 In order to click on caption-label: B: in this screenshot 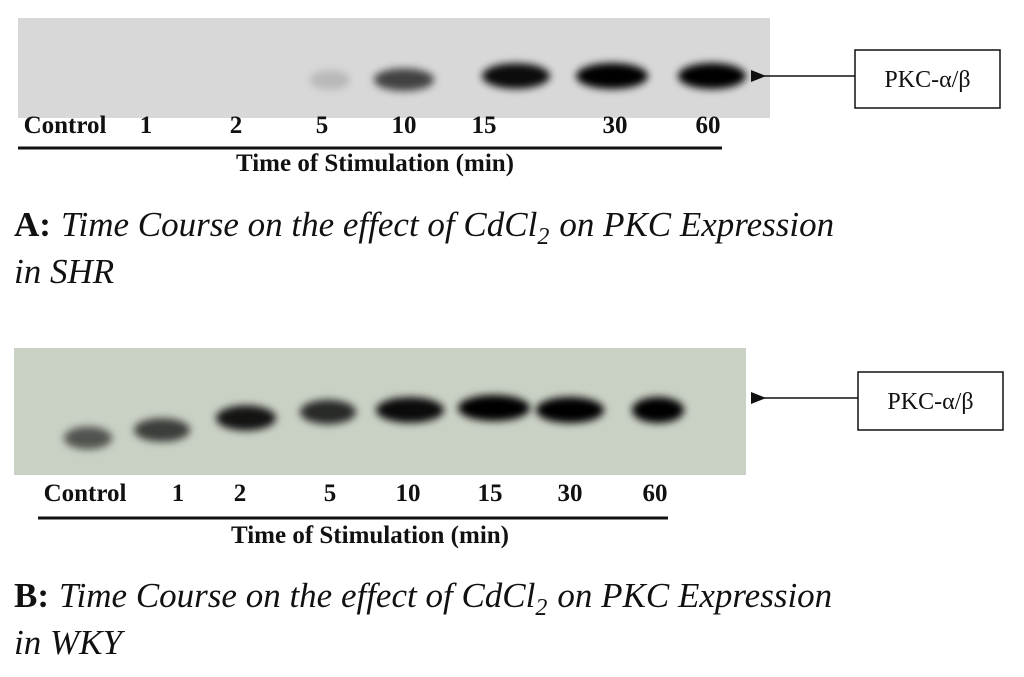, I will do `click(31, 595)`.